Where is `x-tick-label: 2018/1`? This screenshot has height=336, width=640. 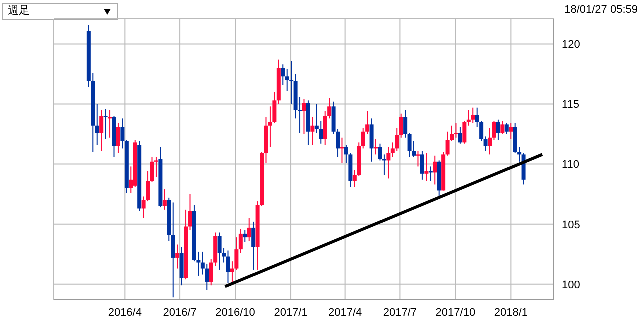 x-tick-label: 2018/1 is located at coordinates (511, 312).